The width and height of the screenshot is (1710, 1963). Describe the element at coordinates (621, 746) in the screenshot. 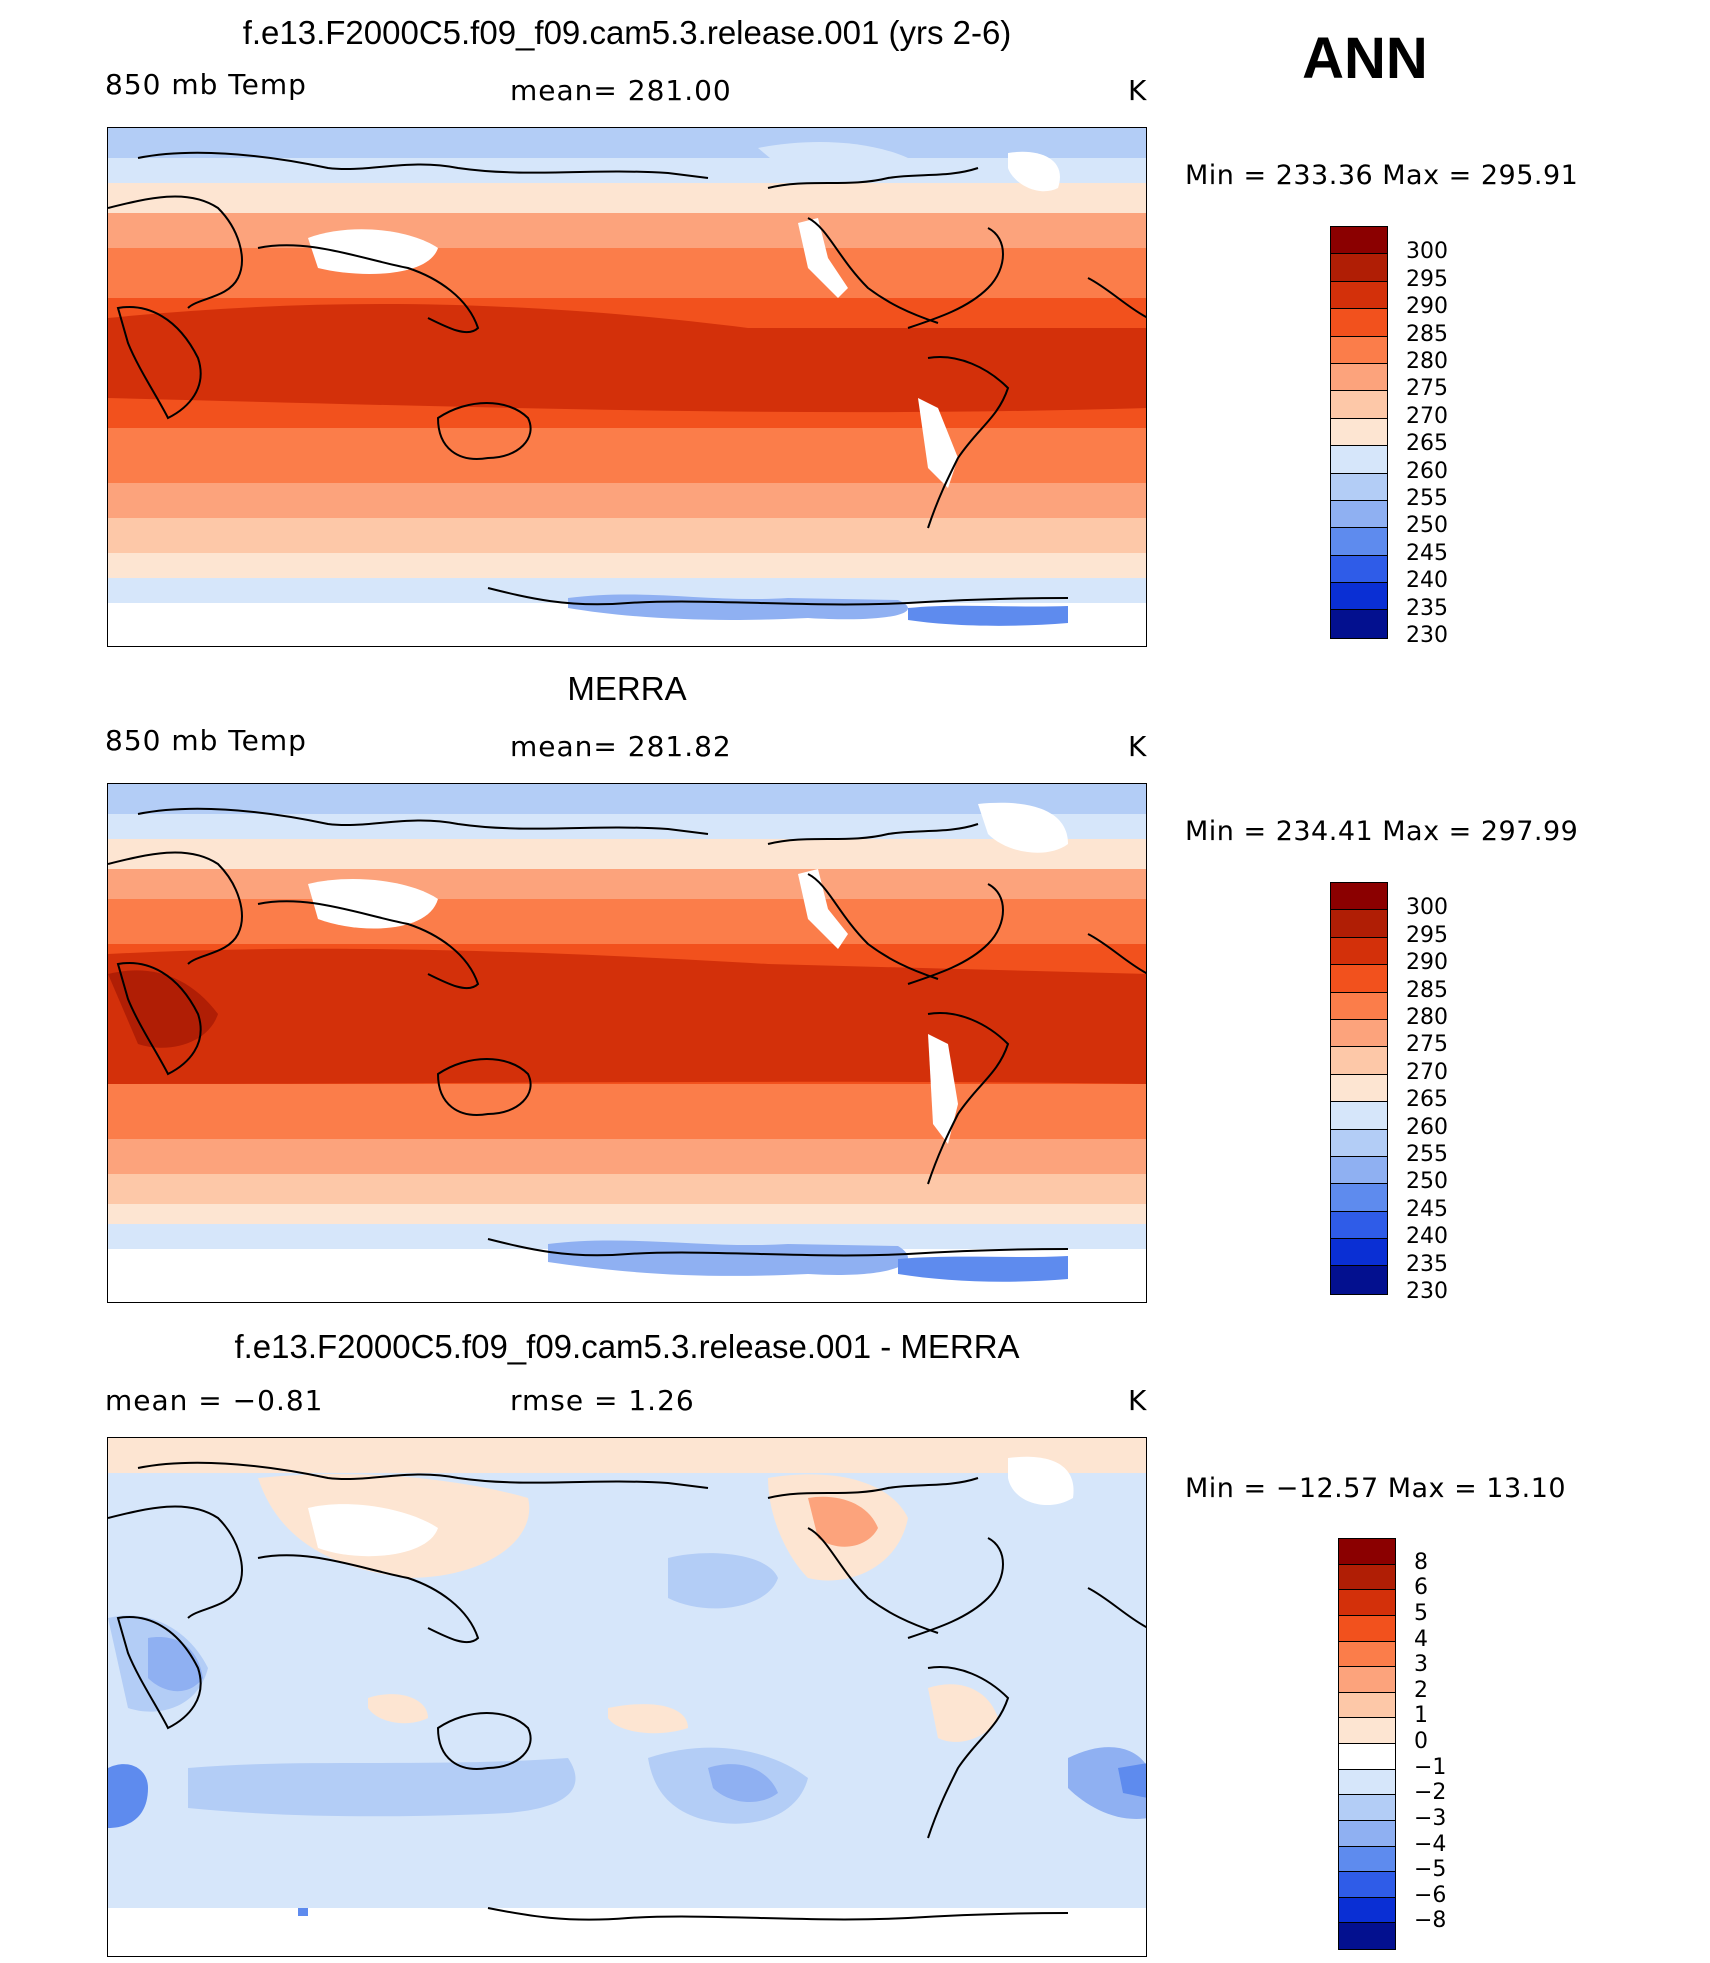

I see `panel-2-mean-label: mean= 281.82` at that location.